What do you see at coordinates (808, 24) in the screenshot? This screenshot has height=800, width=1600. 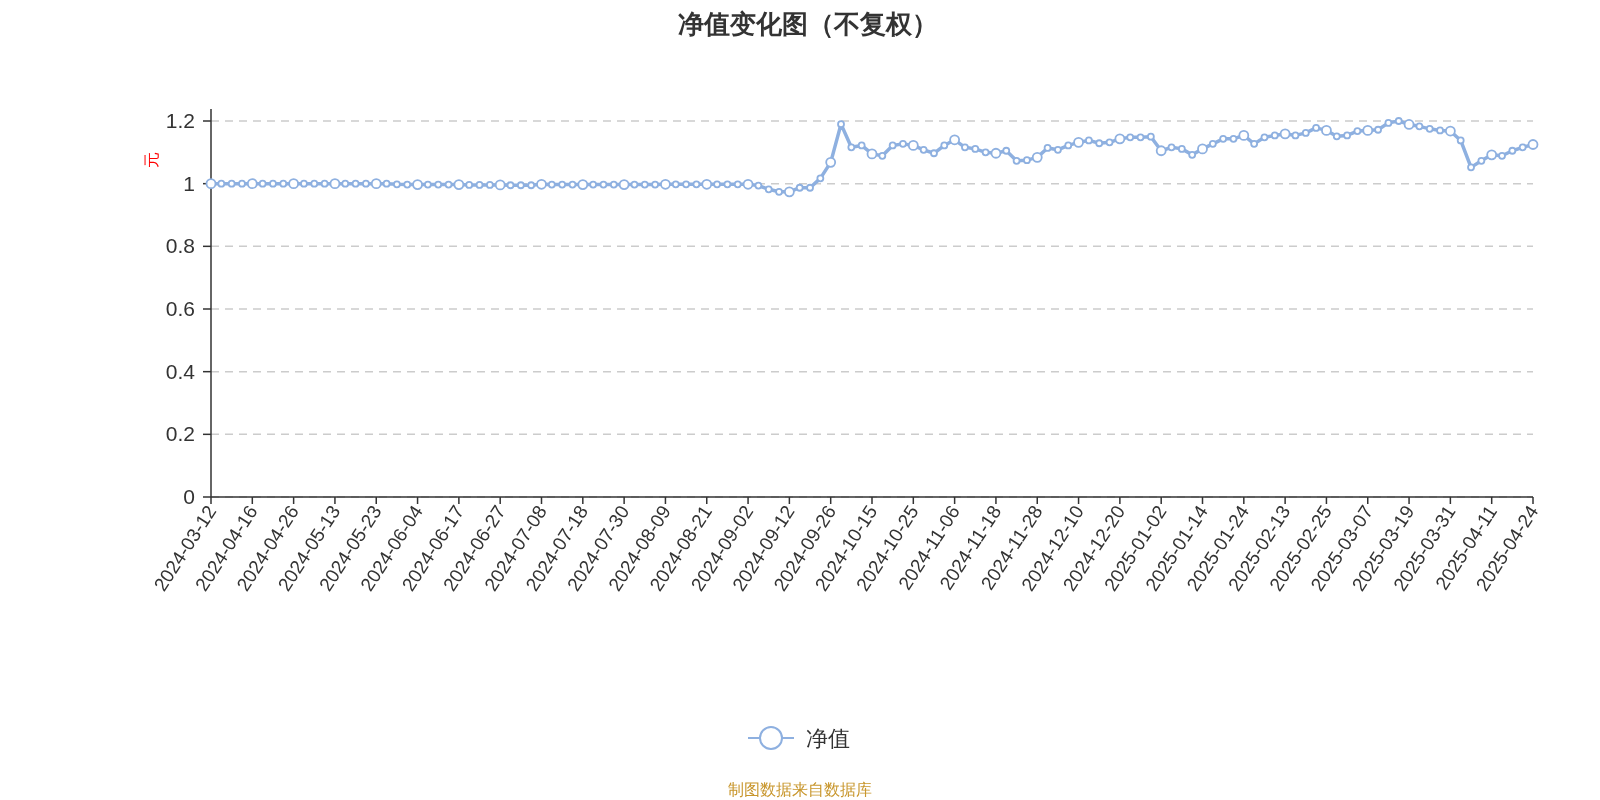 I see `chart-title: 净值变化图（不复权）` at bounding box center [808, 24].